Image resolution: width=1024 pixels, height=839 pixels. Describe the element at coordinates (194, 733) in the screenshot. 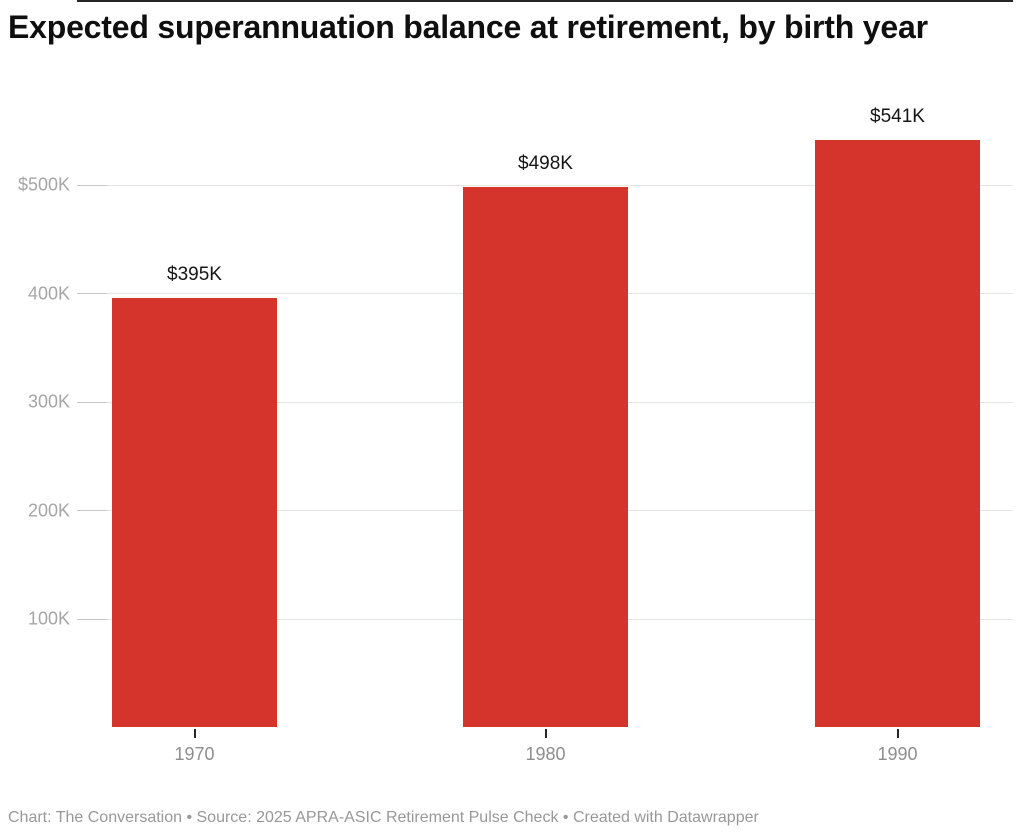

I see `x-tick-mark-1970` at that location.